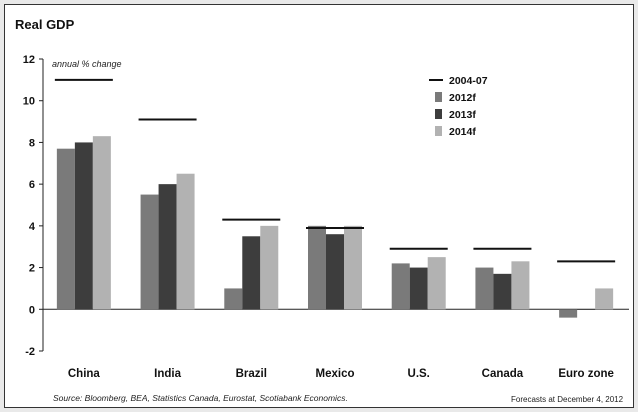 The width and height of the screenshot is (638, 412). What do you see at coordinates (438, 131) in the screenshot?
I see `legend-marker-2014f` at bounding box center [438, 131].